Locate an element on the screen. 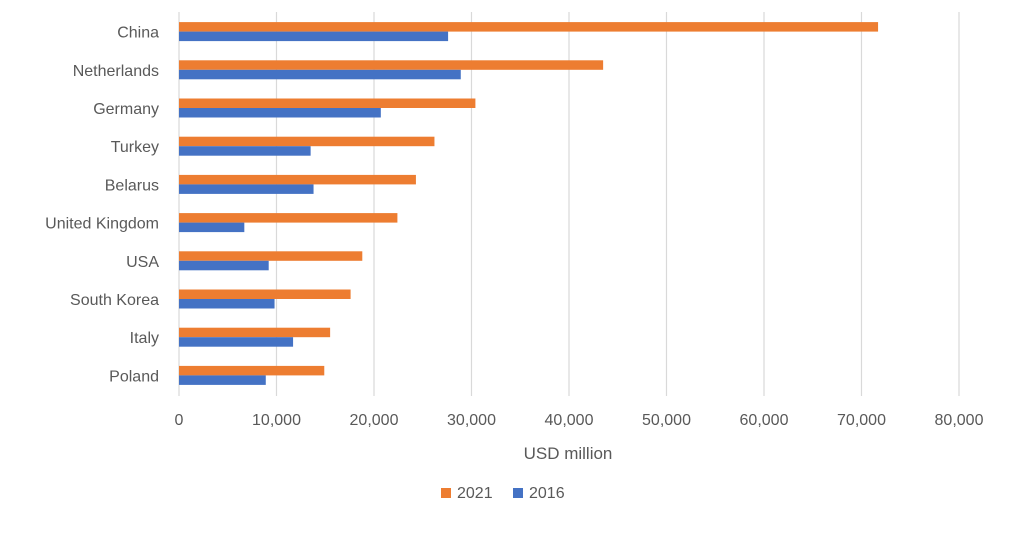  bar-2016-italy is located at coordinates (236, 342).